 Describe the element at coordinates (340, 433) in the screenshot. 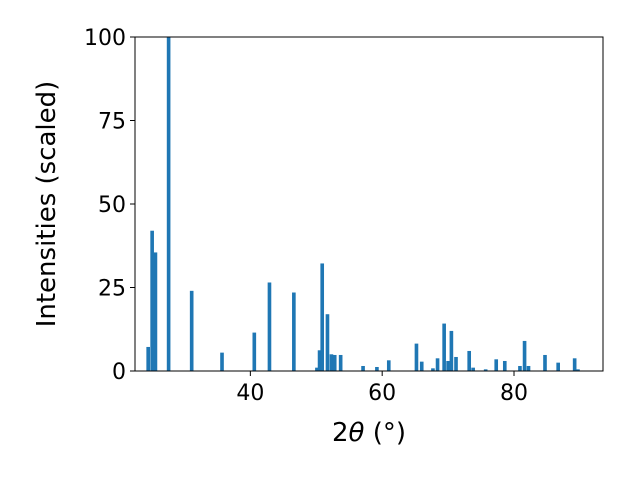

I see `x-axis-label-prefix: 2` at that location.